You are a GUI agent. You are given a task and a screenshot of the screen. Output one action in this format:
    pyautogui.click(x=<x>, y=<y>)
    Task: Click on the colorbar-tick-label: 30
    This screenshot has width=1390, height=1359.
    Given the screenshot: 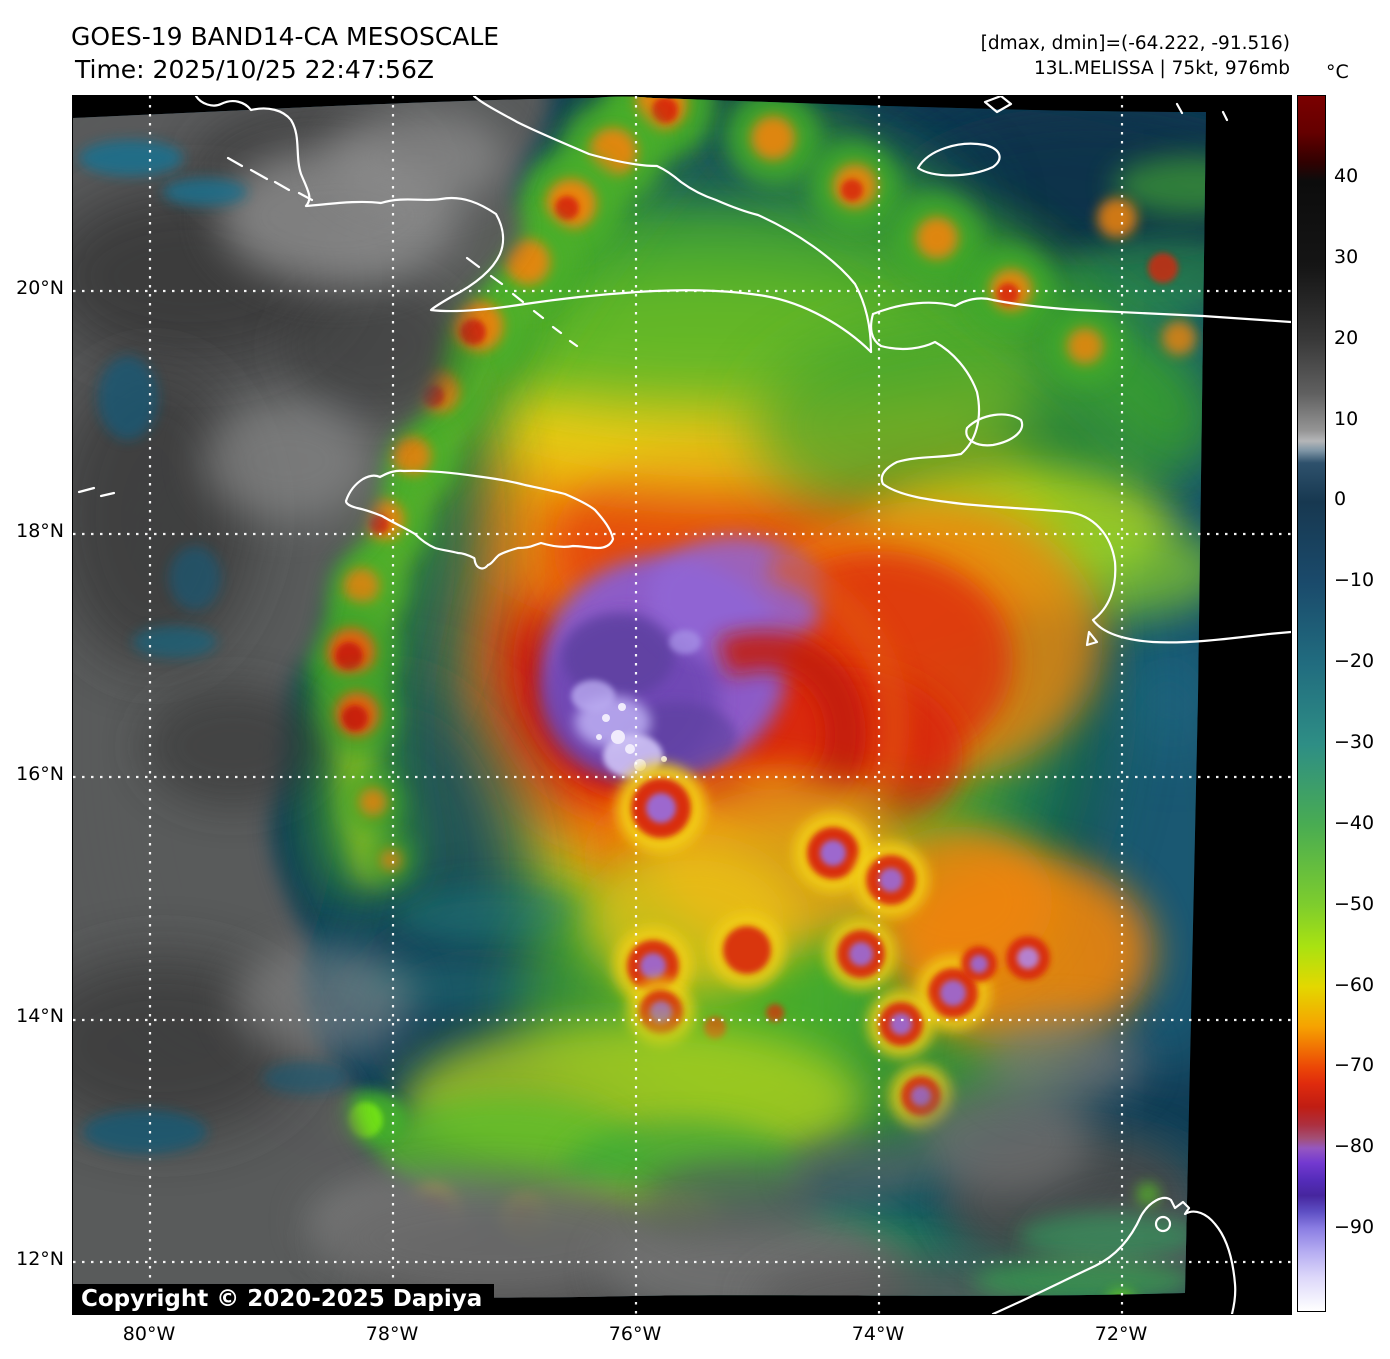 What is the action you would take?
    pyautogui.click(x=1346, y=256)
    